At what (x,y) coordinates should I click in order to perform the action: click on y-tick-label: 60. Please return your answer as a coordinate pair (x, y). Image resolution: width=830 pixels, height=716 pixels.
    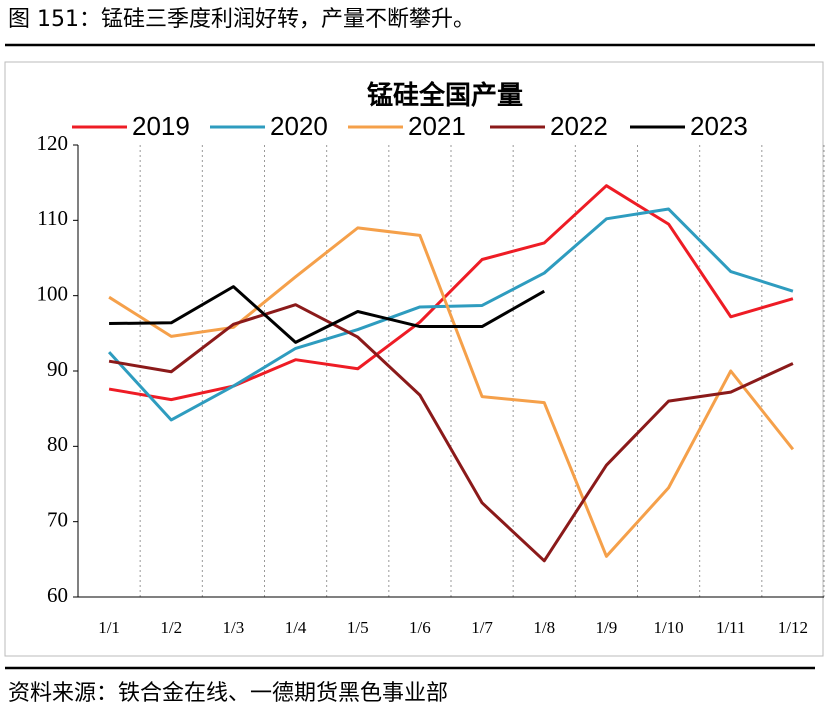
    Looking at the image, I should click on (57, 595).